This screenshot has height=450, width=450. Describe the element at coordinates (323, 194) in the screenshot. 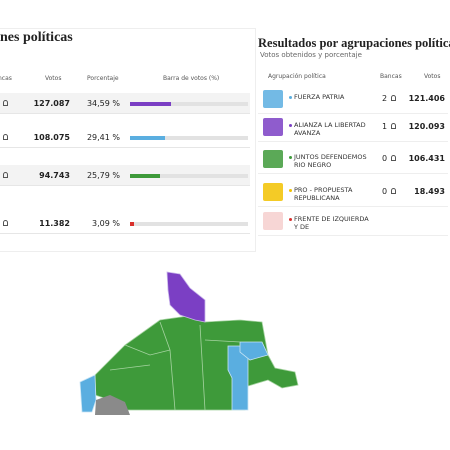

I see `party-name: PRO - PROPUESTA REPUBLICANA` at that location.